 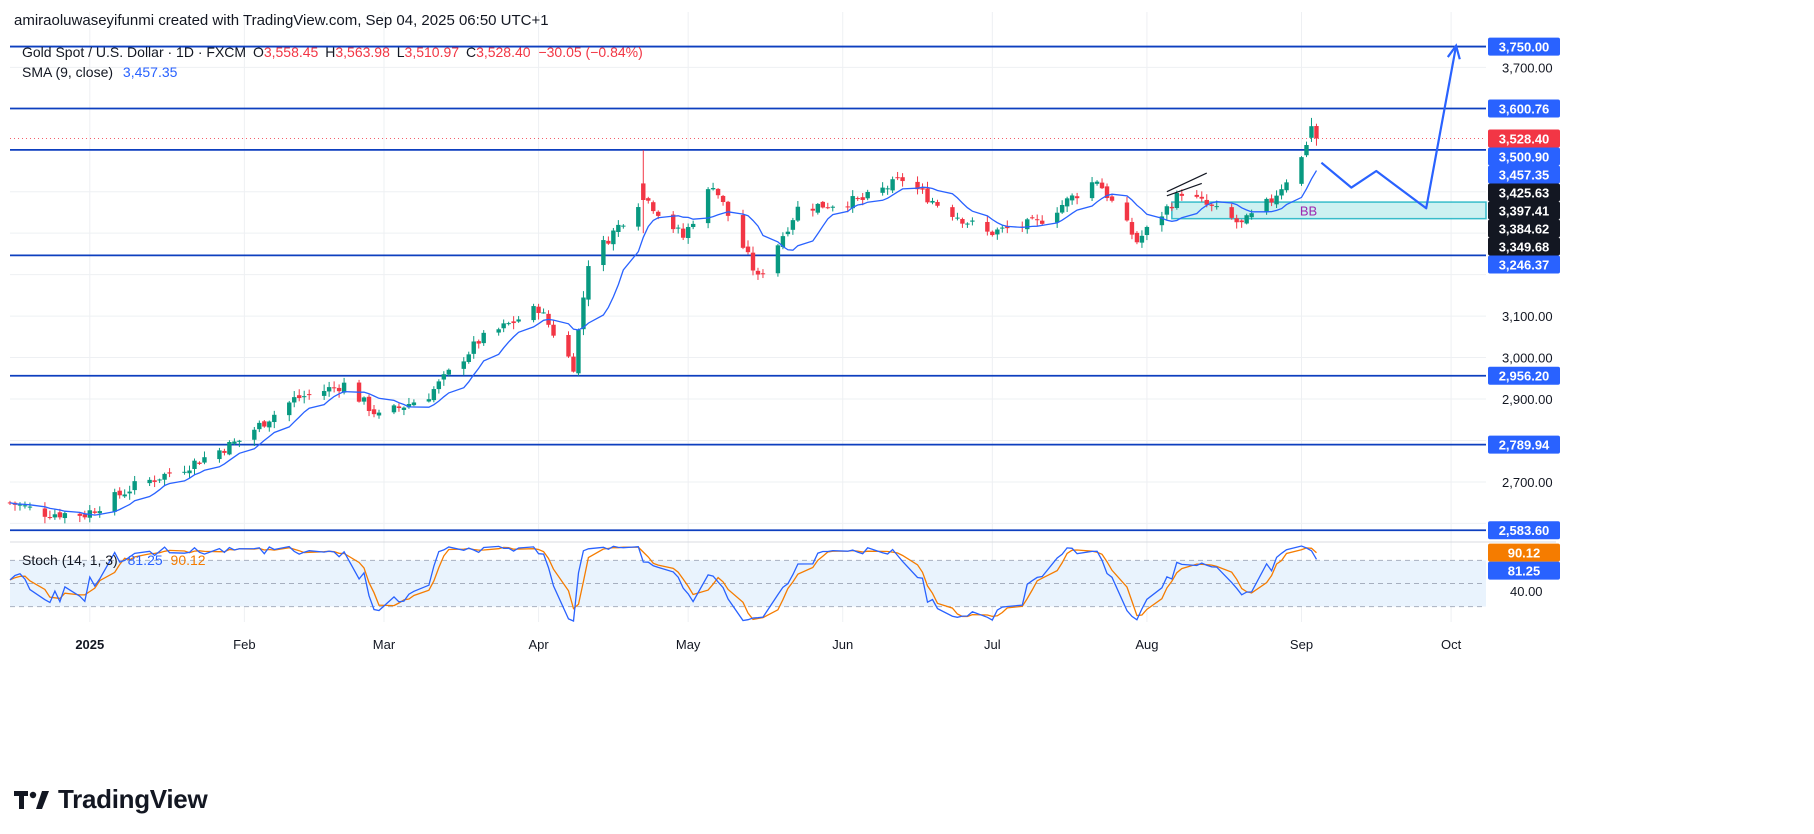 I want to click on projection-path, so click(x=1390, y=126).